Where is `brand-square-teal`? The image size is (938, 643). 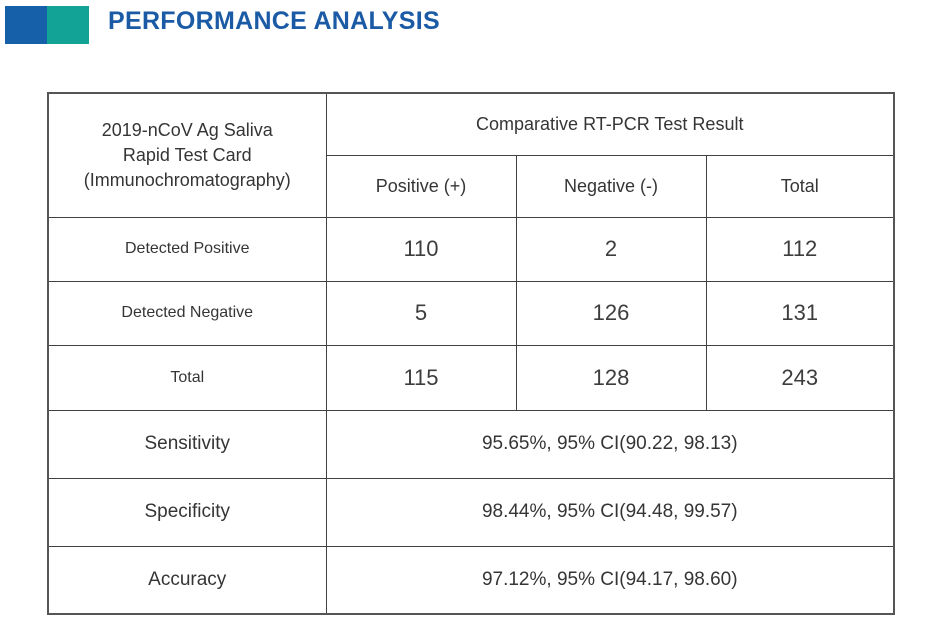
brand-square-teal is located at coordinates (68, 25).